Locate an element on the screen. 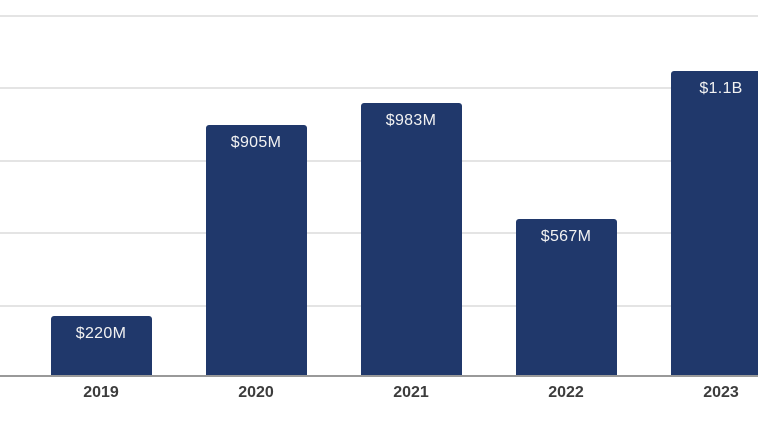 The width and height of the screenshot is (758, 424). bar-value-label: $567M is located at coordinates (566, 237).